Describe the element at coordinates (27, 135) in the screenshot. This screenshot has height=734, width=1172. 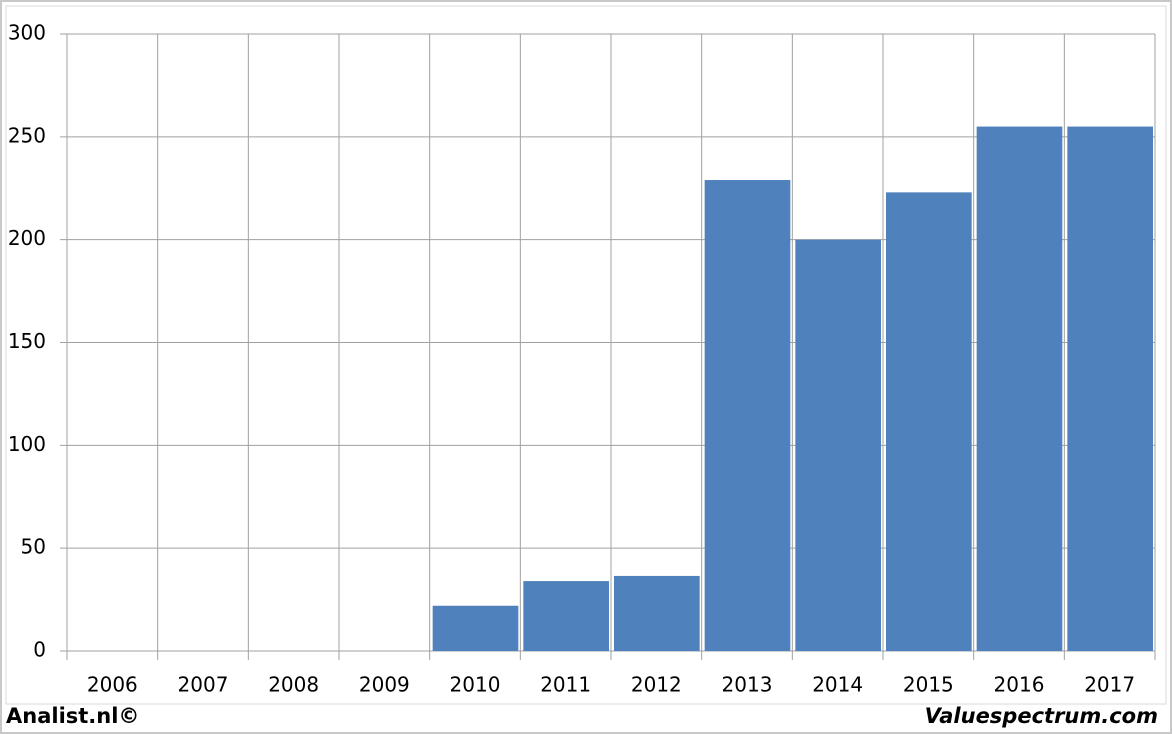
I see `y-tick-label: 250` at that location.